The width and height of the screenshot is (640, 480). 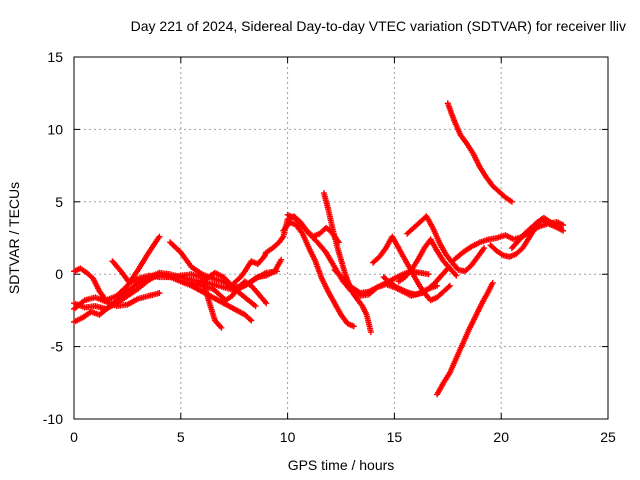 I want to click on series-sat-t, so click(x=479, y=152).